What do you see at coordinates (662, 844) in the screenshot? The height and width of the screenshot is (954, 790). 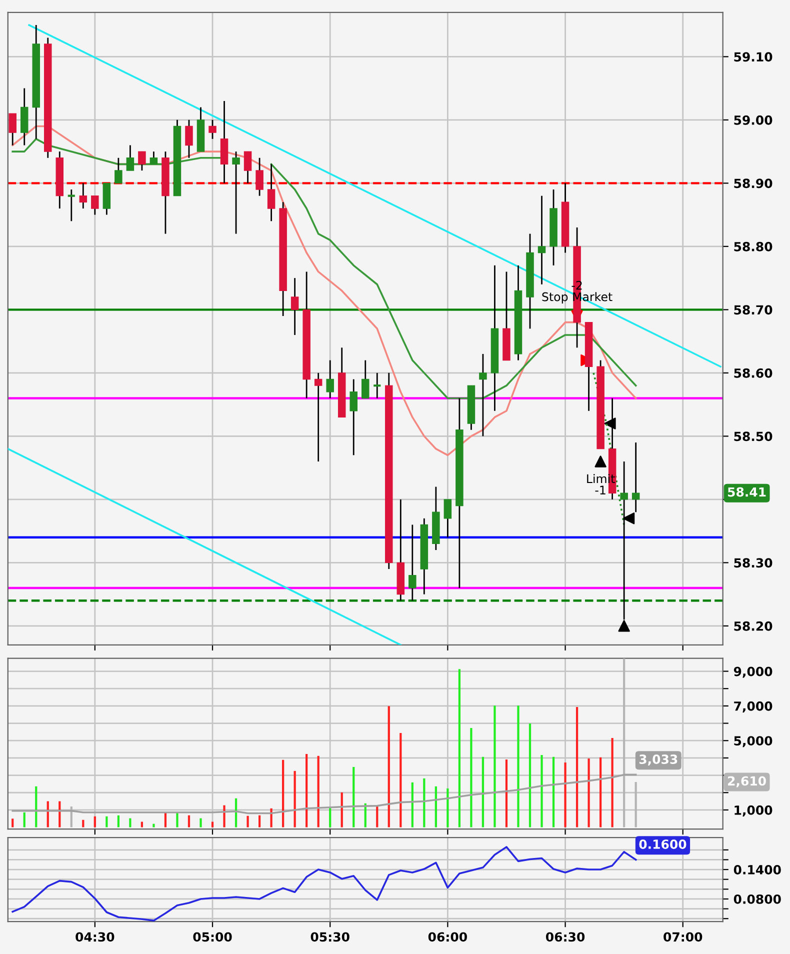 I see `data-label: 0.1600` at bounding box center [662, 844].